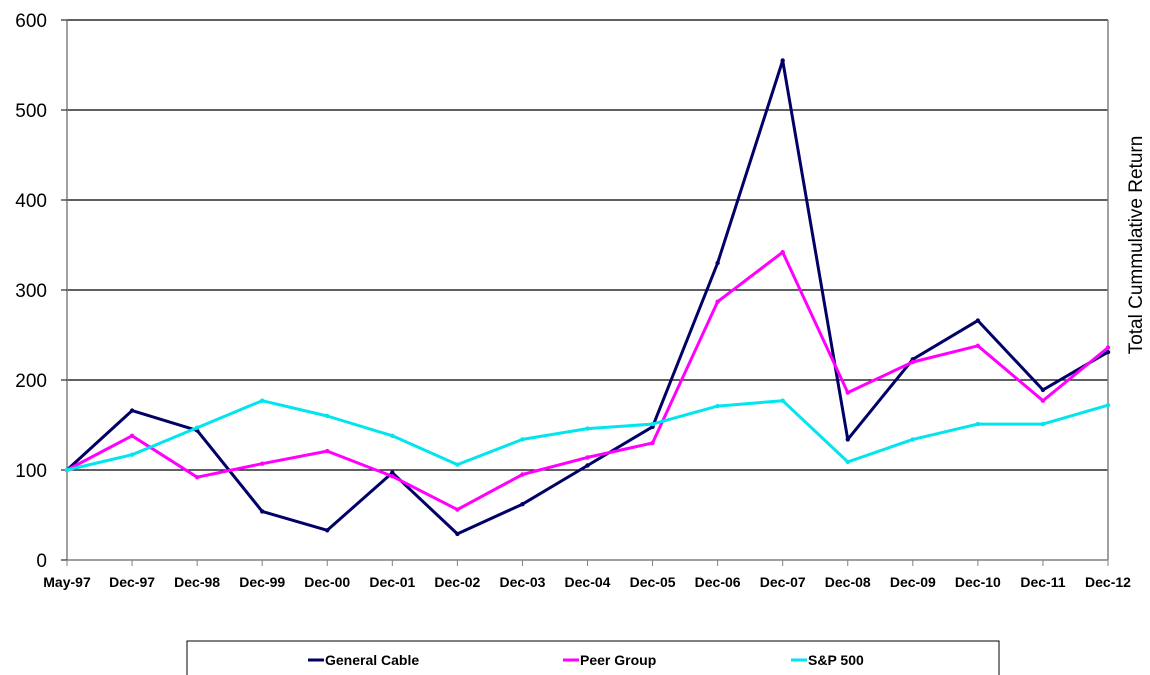  Describe the element at coordinates (31, 381) in the screenshot. I see `y-tick-label: 200` at that location.